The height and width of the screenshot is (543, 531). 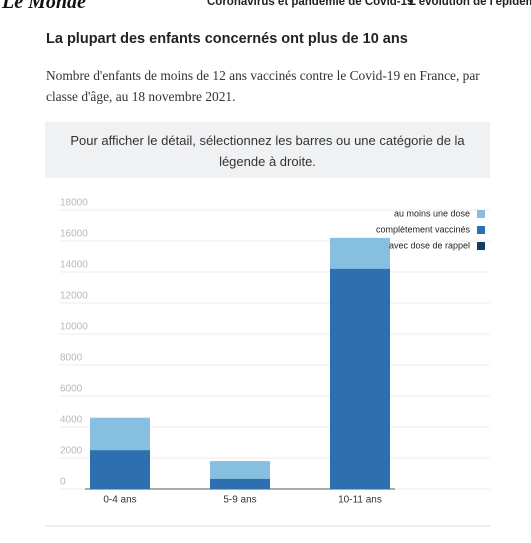 I want to click on x-tick-label: 10-11 ans, so click(x=360, y=500).